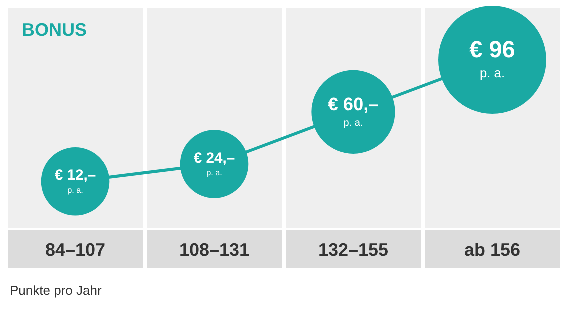 This screenshot has height=320, width=568. Describe the element at coordinates (75, 250) in the screenshot. I see `x-tick-label: 84–107` at that location.